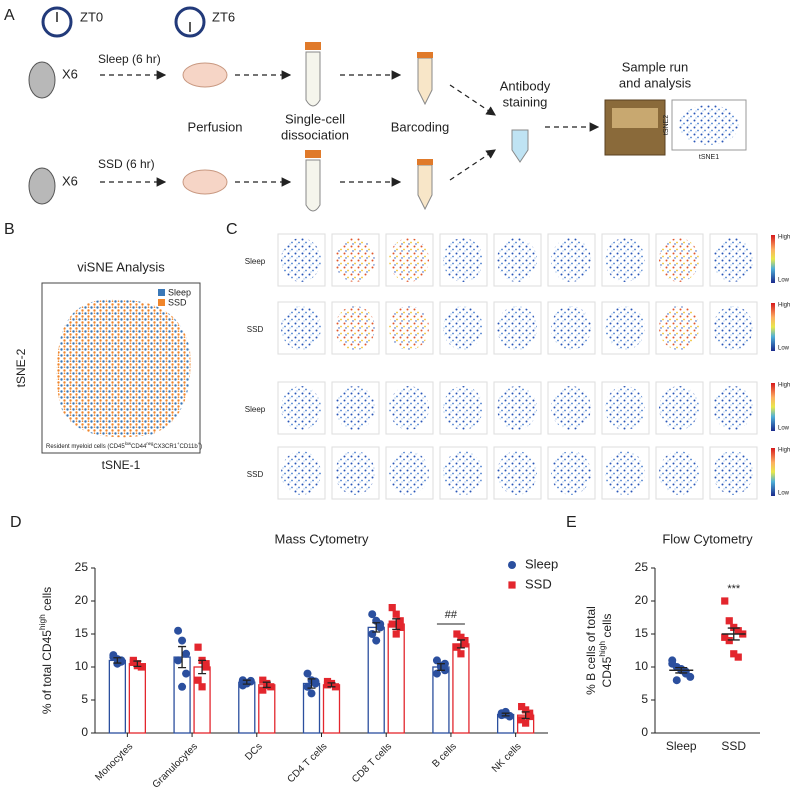  I want to click on x-tick-label: Granulocytes, so click(175, 765).